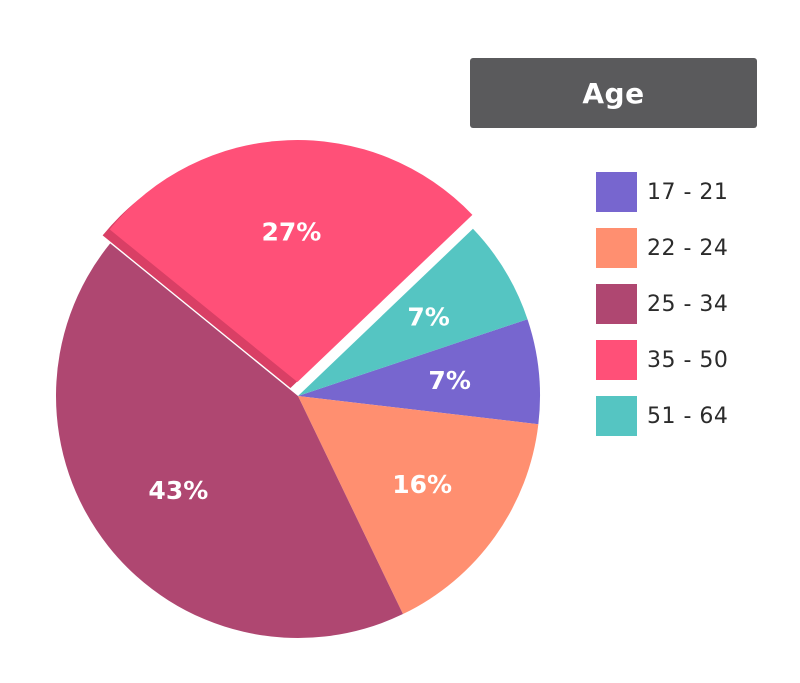  I want to click on legend-label: 51 - 64, so click(688, 416).